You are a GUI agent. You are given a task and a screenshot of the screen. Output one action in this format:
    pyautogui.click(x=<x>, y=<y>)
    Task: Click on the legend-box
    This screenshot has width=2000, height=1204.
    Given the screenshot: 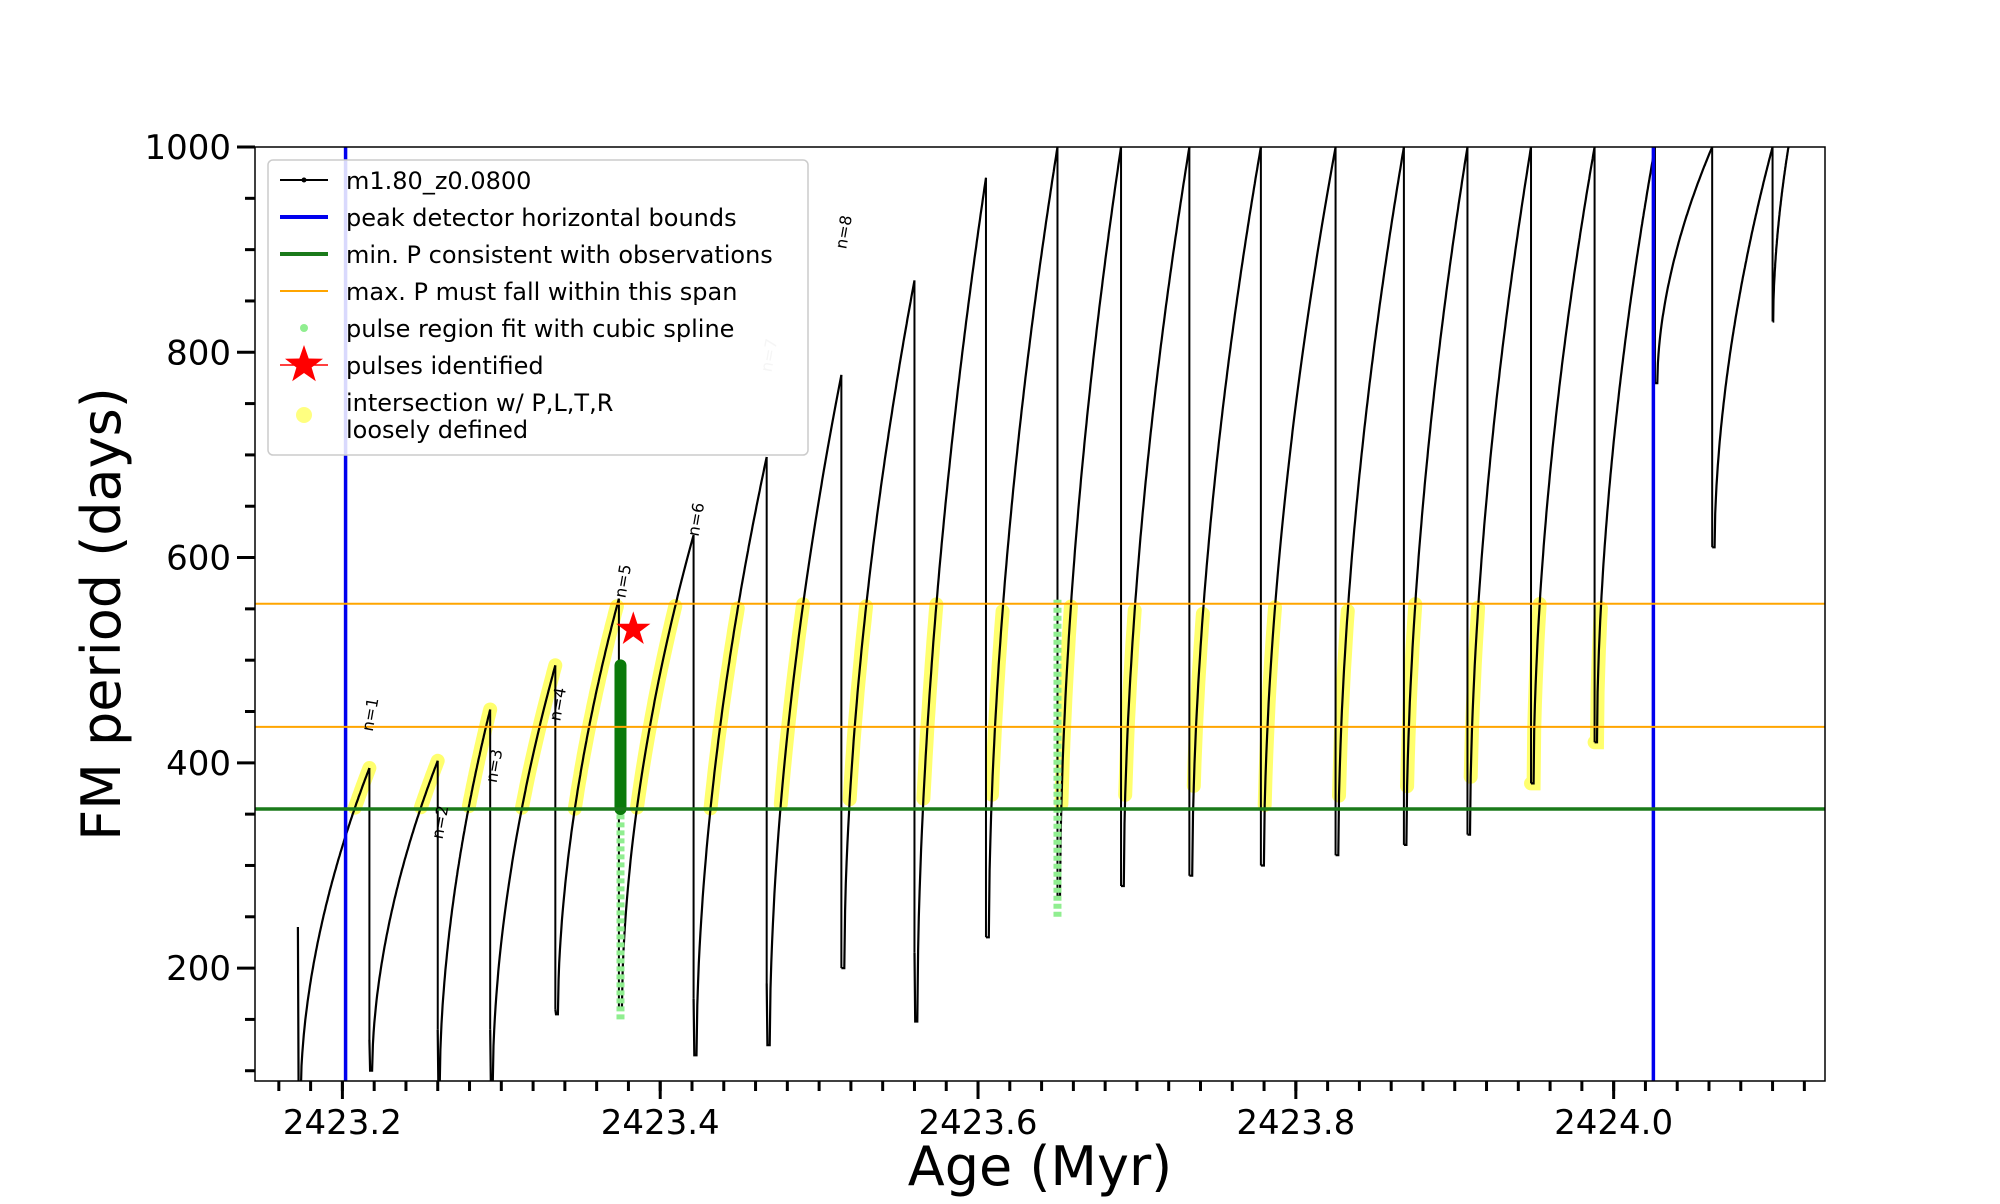 What is the action you would take?
    pyautogui.click(x=538, y=307)
    